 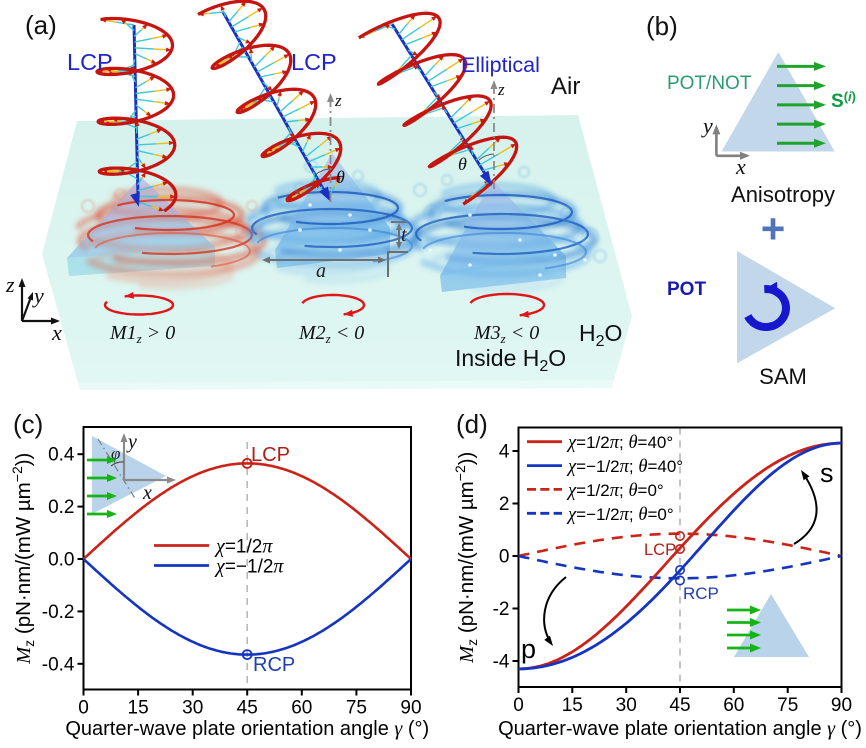 What do you see at coordinates (500, 65) in the screenshot?
I see `svg-text: Elliptical` at bounding box center [500, 65].